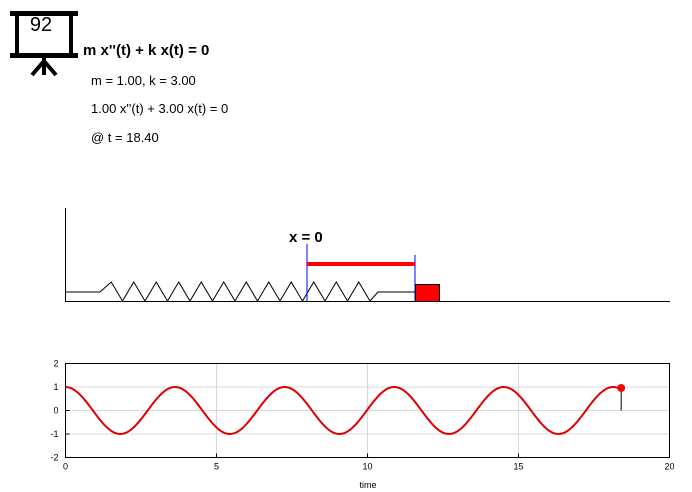  What do you see at coordinates (518, 467) in the screenshot?
I see `x-tick-label: 15` at bounding box center [518, 467].